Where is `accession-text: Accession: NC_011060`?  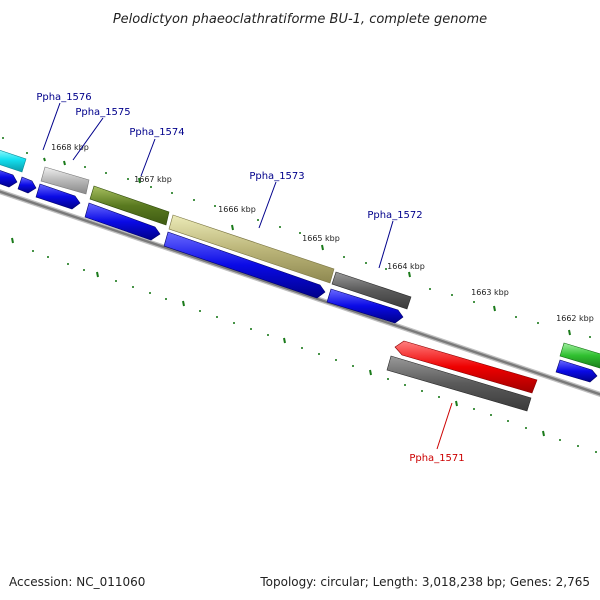
accession-text: Accession: NC_011060 is located at coordinates (77, 582).